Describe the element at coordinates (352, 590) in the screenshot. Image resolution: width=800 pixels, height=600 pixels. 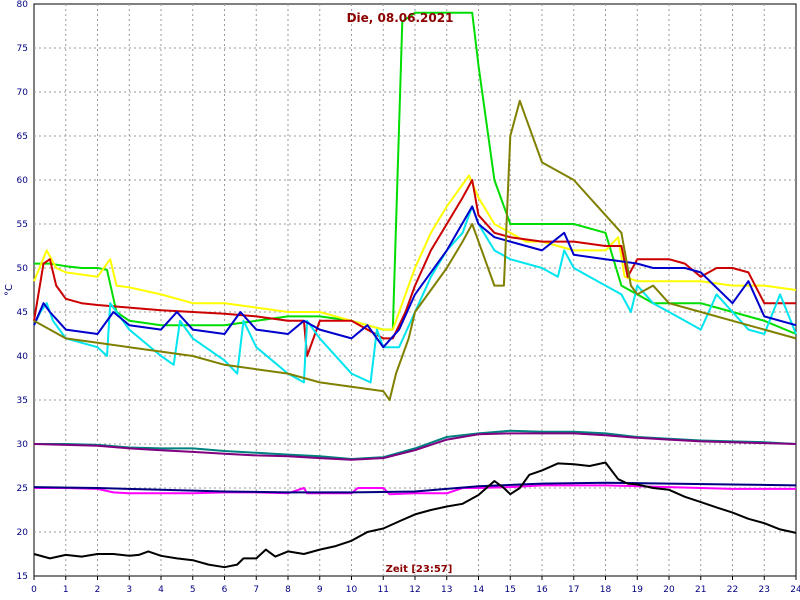
I see `x-tick-label: 10` at that location.